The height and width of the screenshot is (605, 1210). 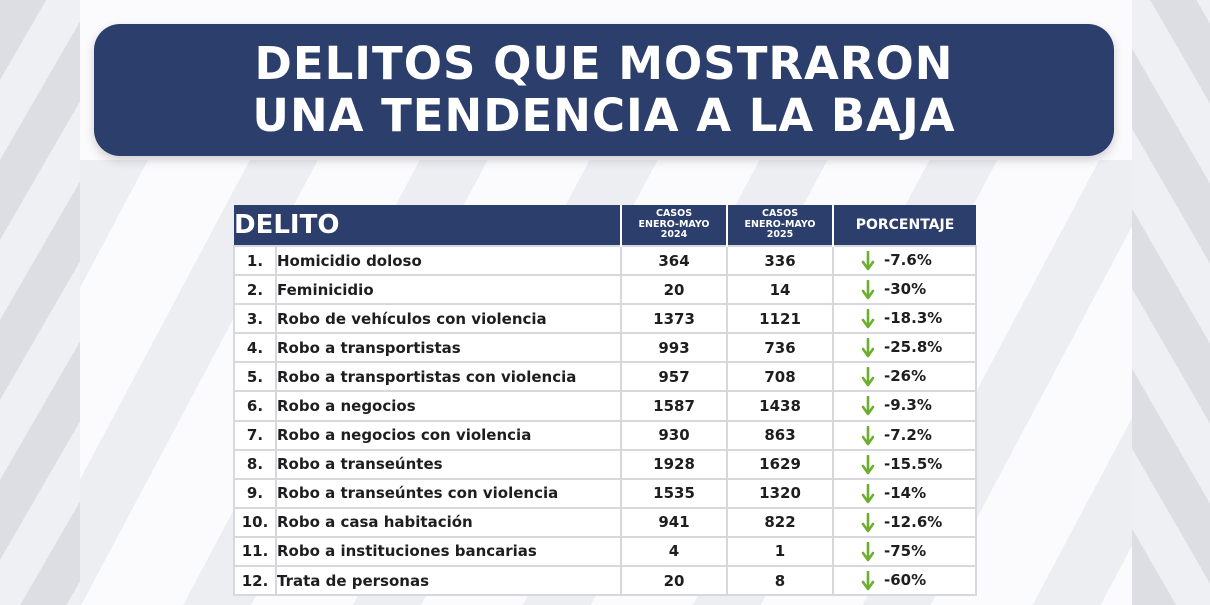 What do you see at coordinates (674, 377) in the screenshot?
I see `row-casos-2024: 957` at bounding box center [674, 377].